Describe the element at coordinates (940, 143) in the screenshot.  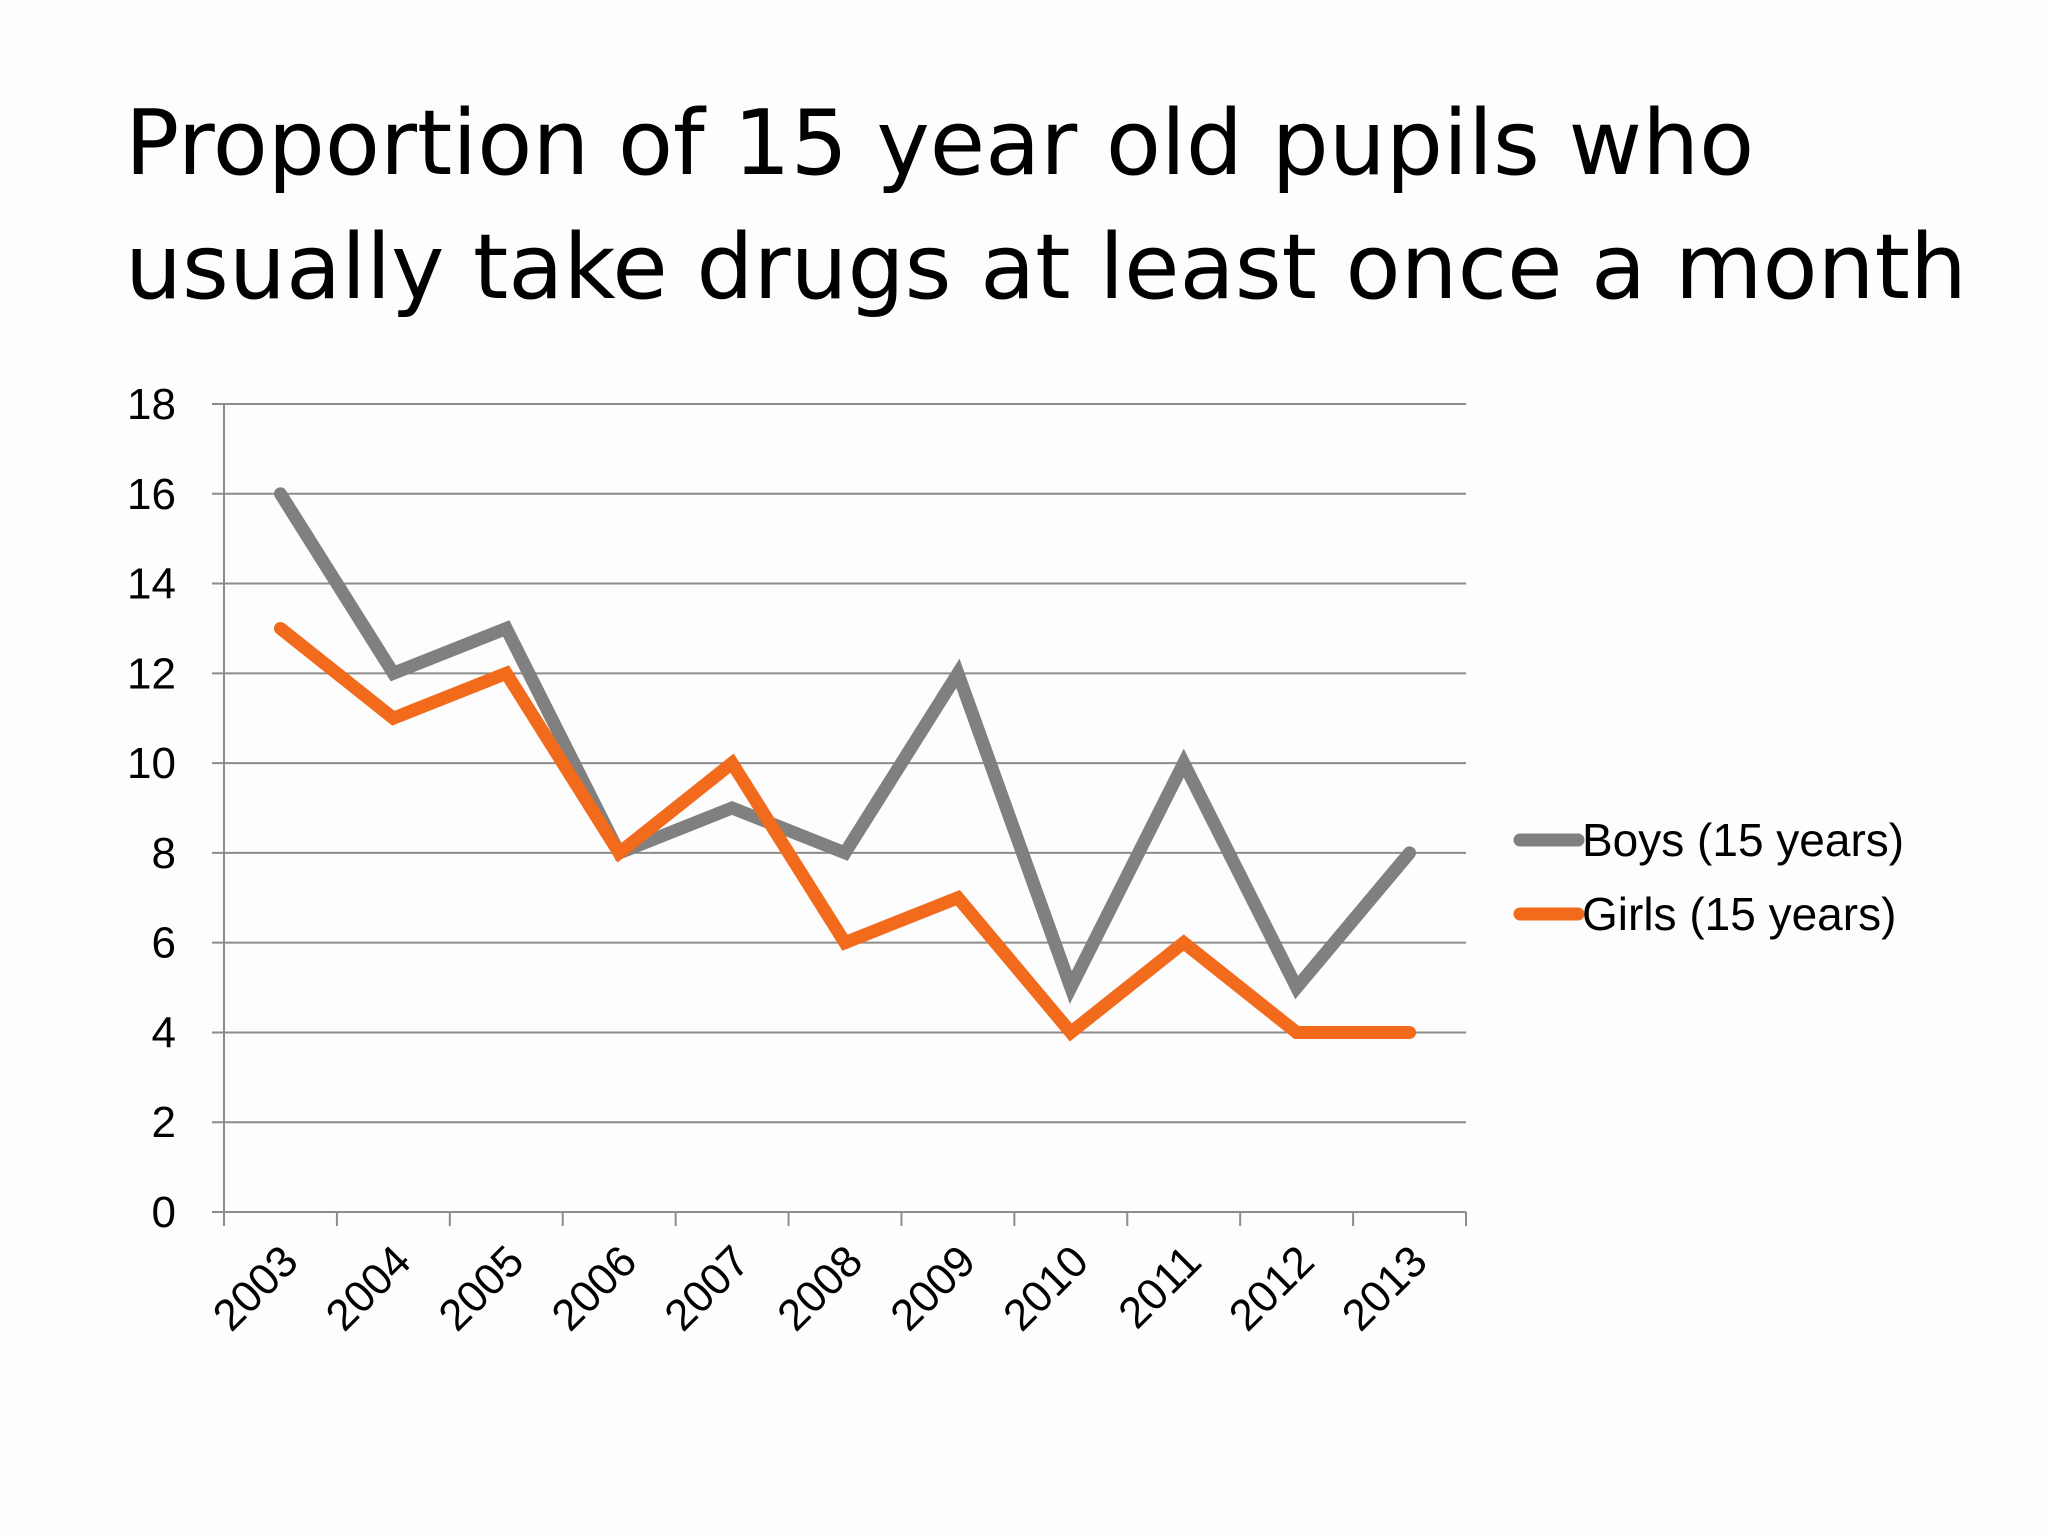
I see `title-line-1: Proportion of 15 year old pupils who` at that location.